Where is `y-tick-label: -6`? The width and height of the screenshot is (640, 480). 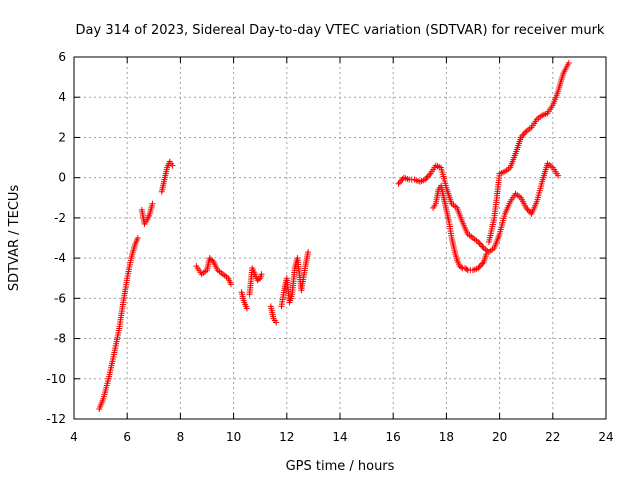
y-tick-label: -6 is located at coordinates (60, 298).